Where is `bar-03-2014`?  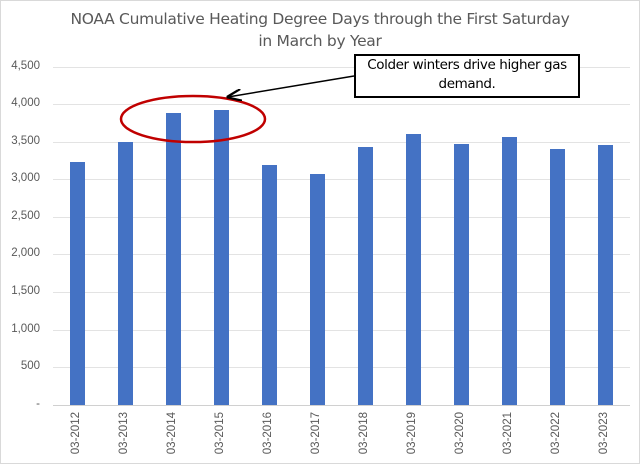 bar-03-2014 is located at coordinates (173, 258).